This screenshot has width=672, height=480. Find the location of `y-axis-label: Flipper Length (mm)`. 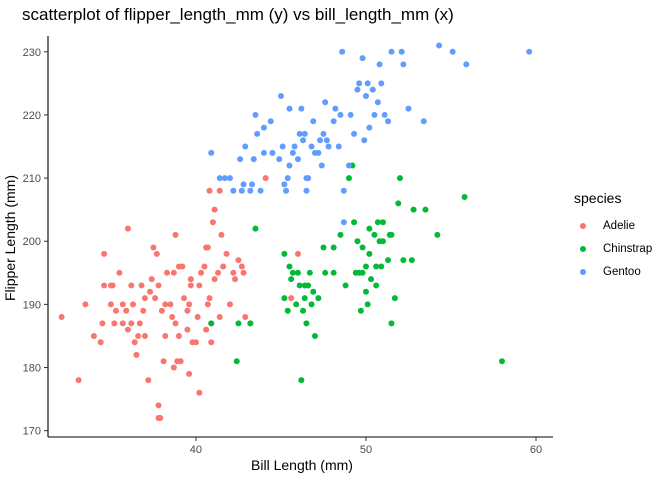

y-axis-label: Flipper Length (mm) is located at coordinates (10, 238).